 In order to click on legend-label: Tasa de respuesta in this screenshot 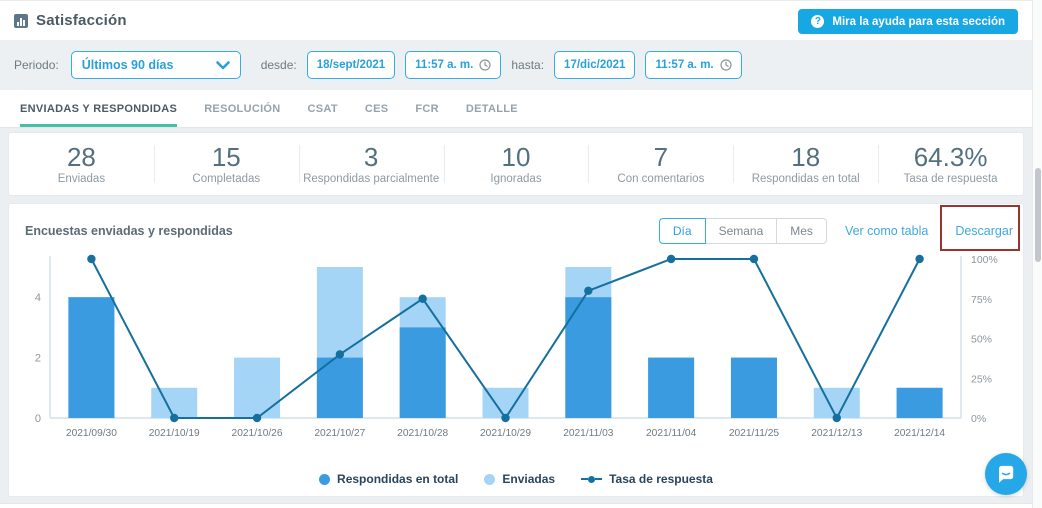, I will do `click(661, 479)`.